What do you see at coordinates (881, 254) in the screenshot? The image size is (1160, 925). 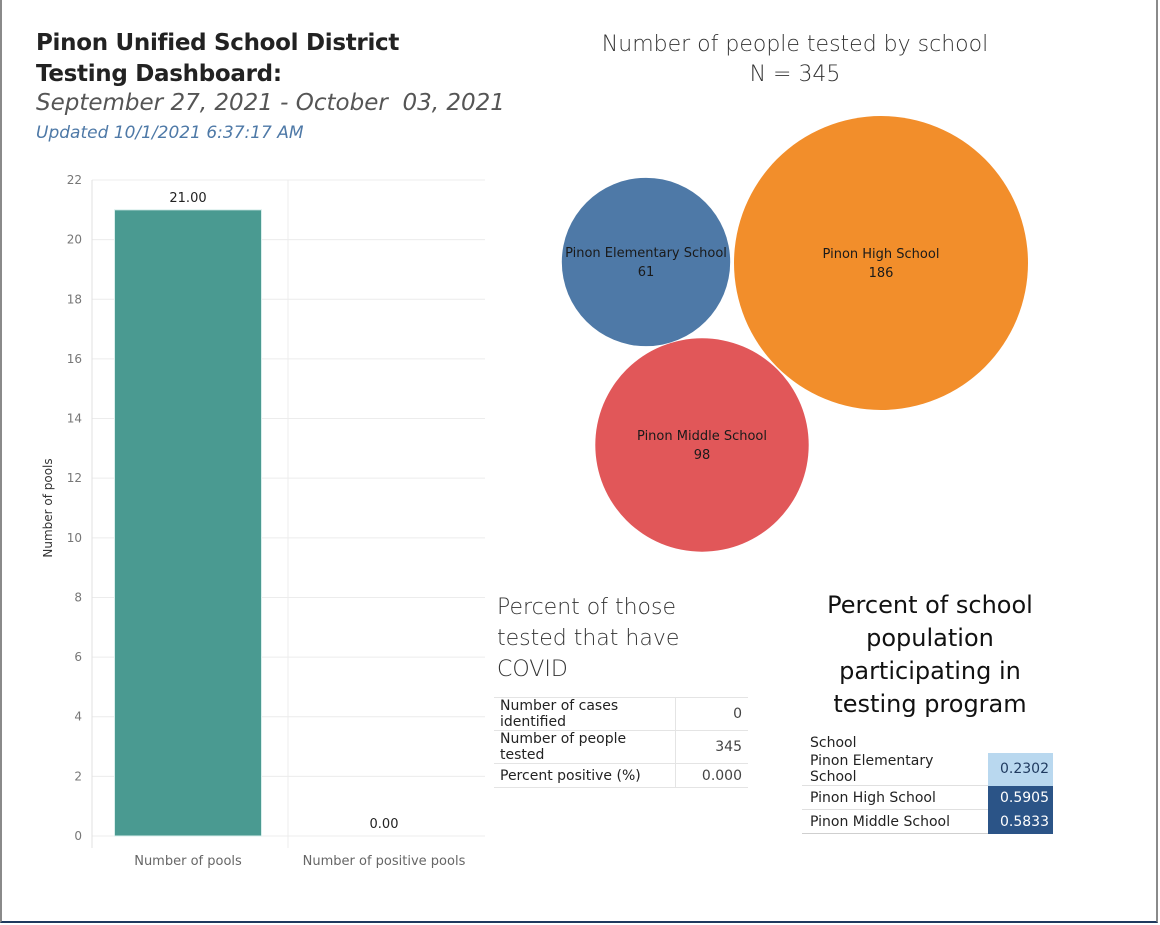 I see `bubble-label: Pinon High School` at bounding box center [881, 254].